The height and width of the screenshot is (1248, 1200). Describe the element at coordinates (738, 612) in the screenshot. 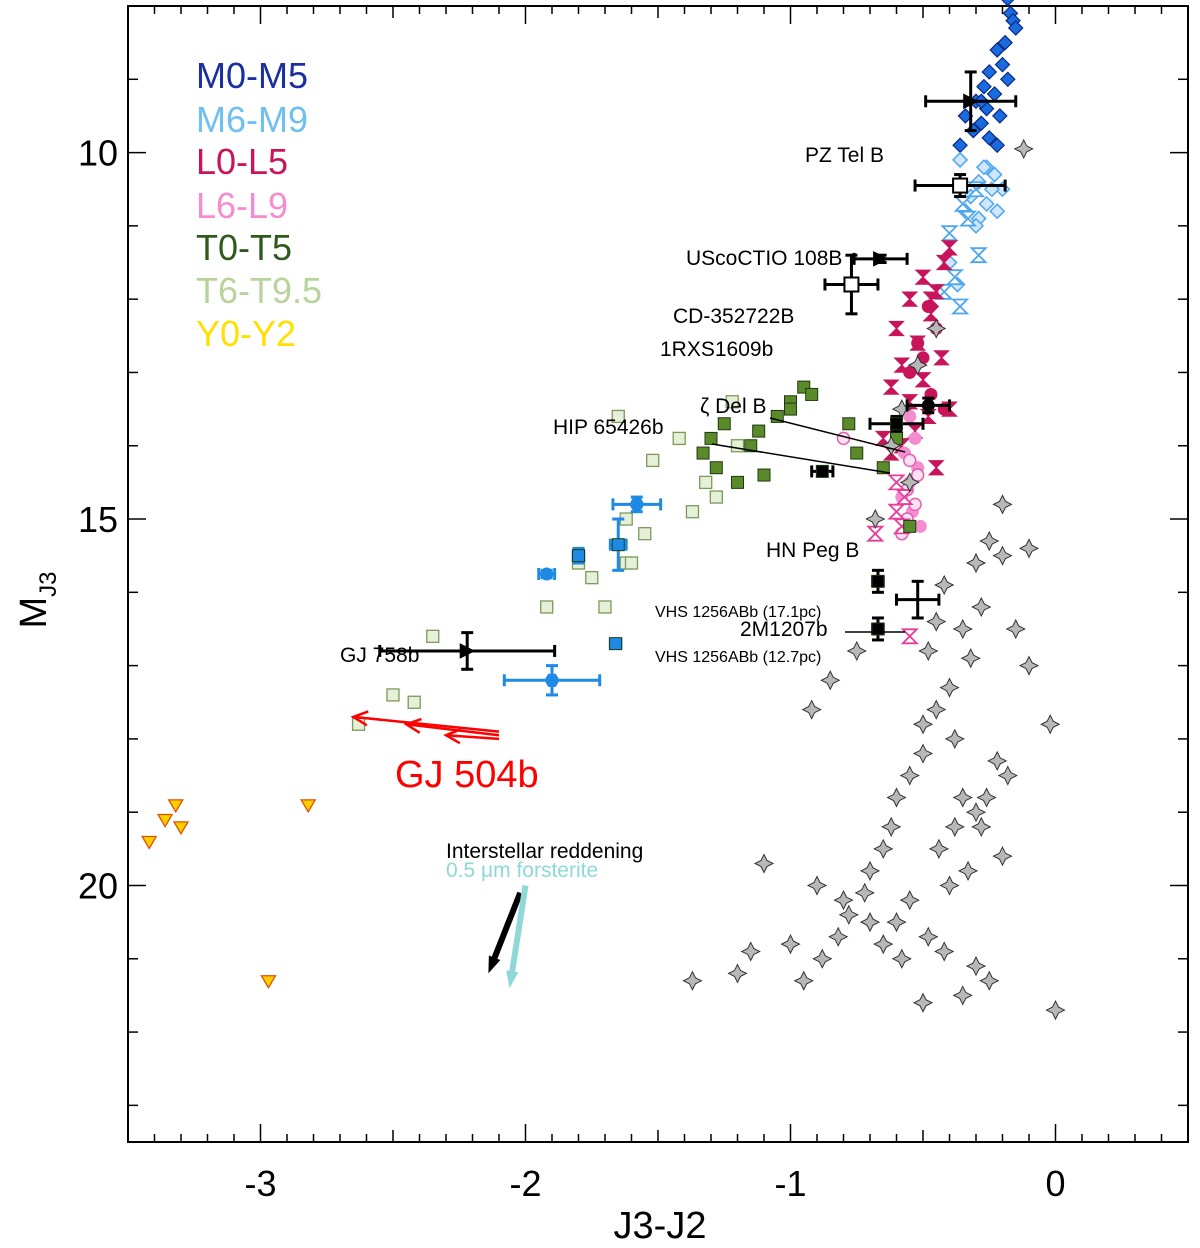

I see `label-vhs-1256abb-17pc: VHS 1256ABb (17.1pc)` at that location.